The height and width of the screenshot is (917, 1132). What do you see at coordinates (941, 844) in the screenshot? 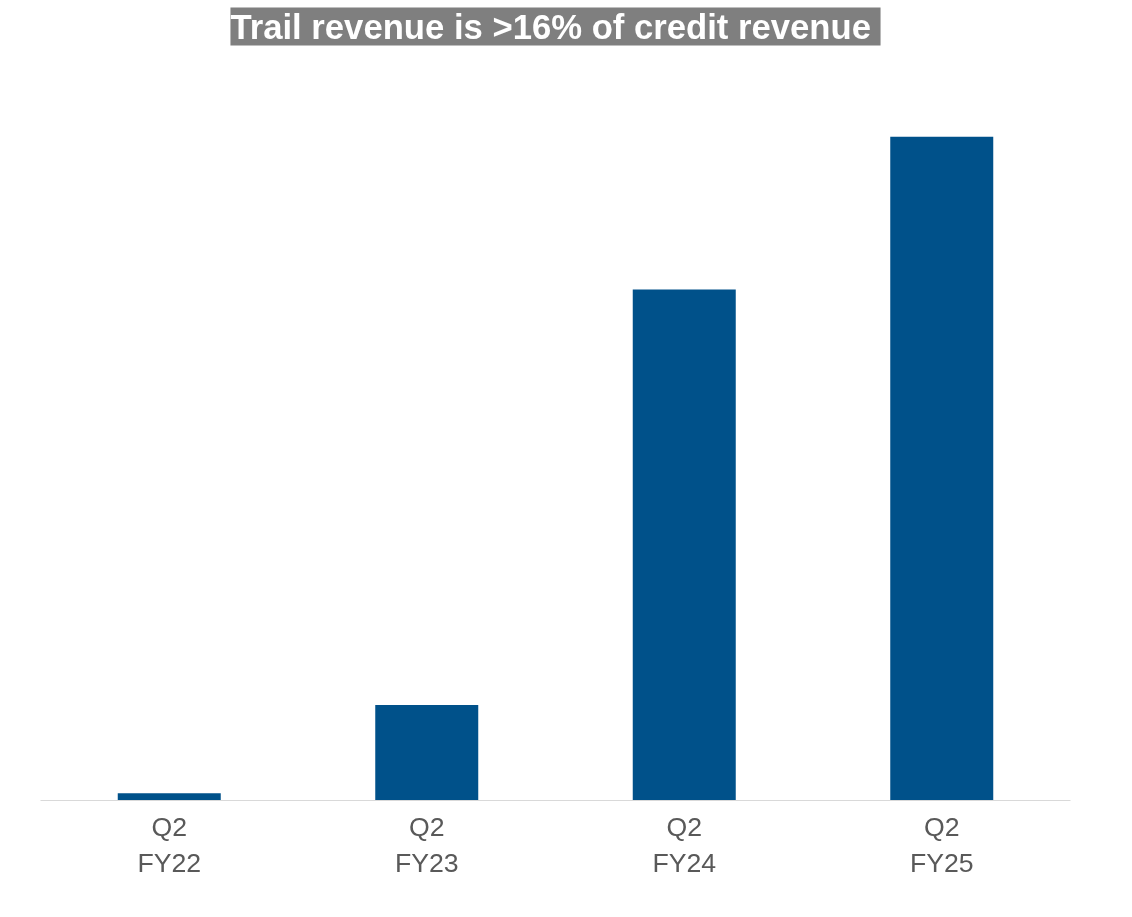
I see `x-tick-label: Q2 FY25` at bounding box center [941, 844].